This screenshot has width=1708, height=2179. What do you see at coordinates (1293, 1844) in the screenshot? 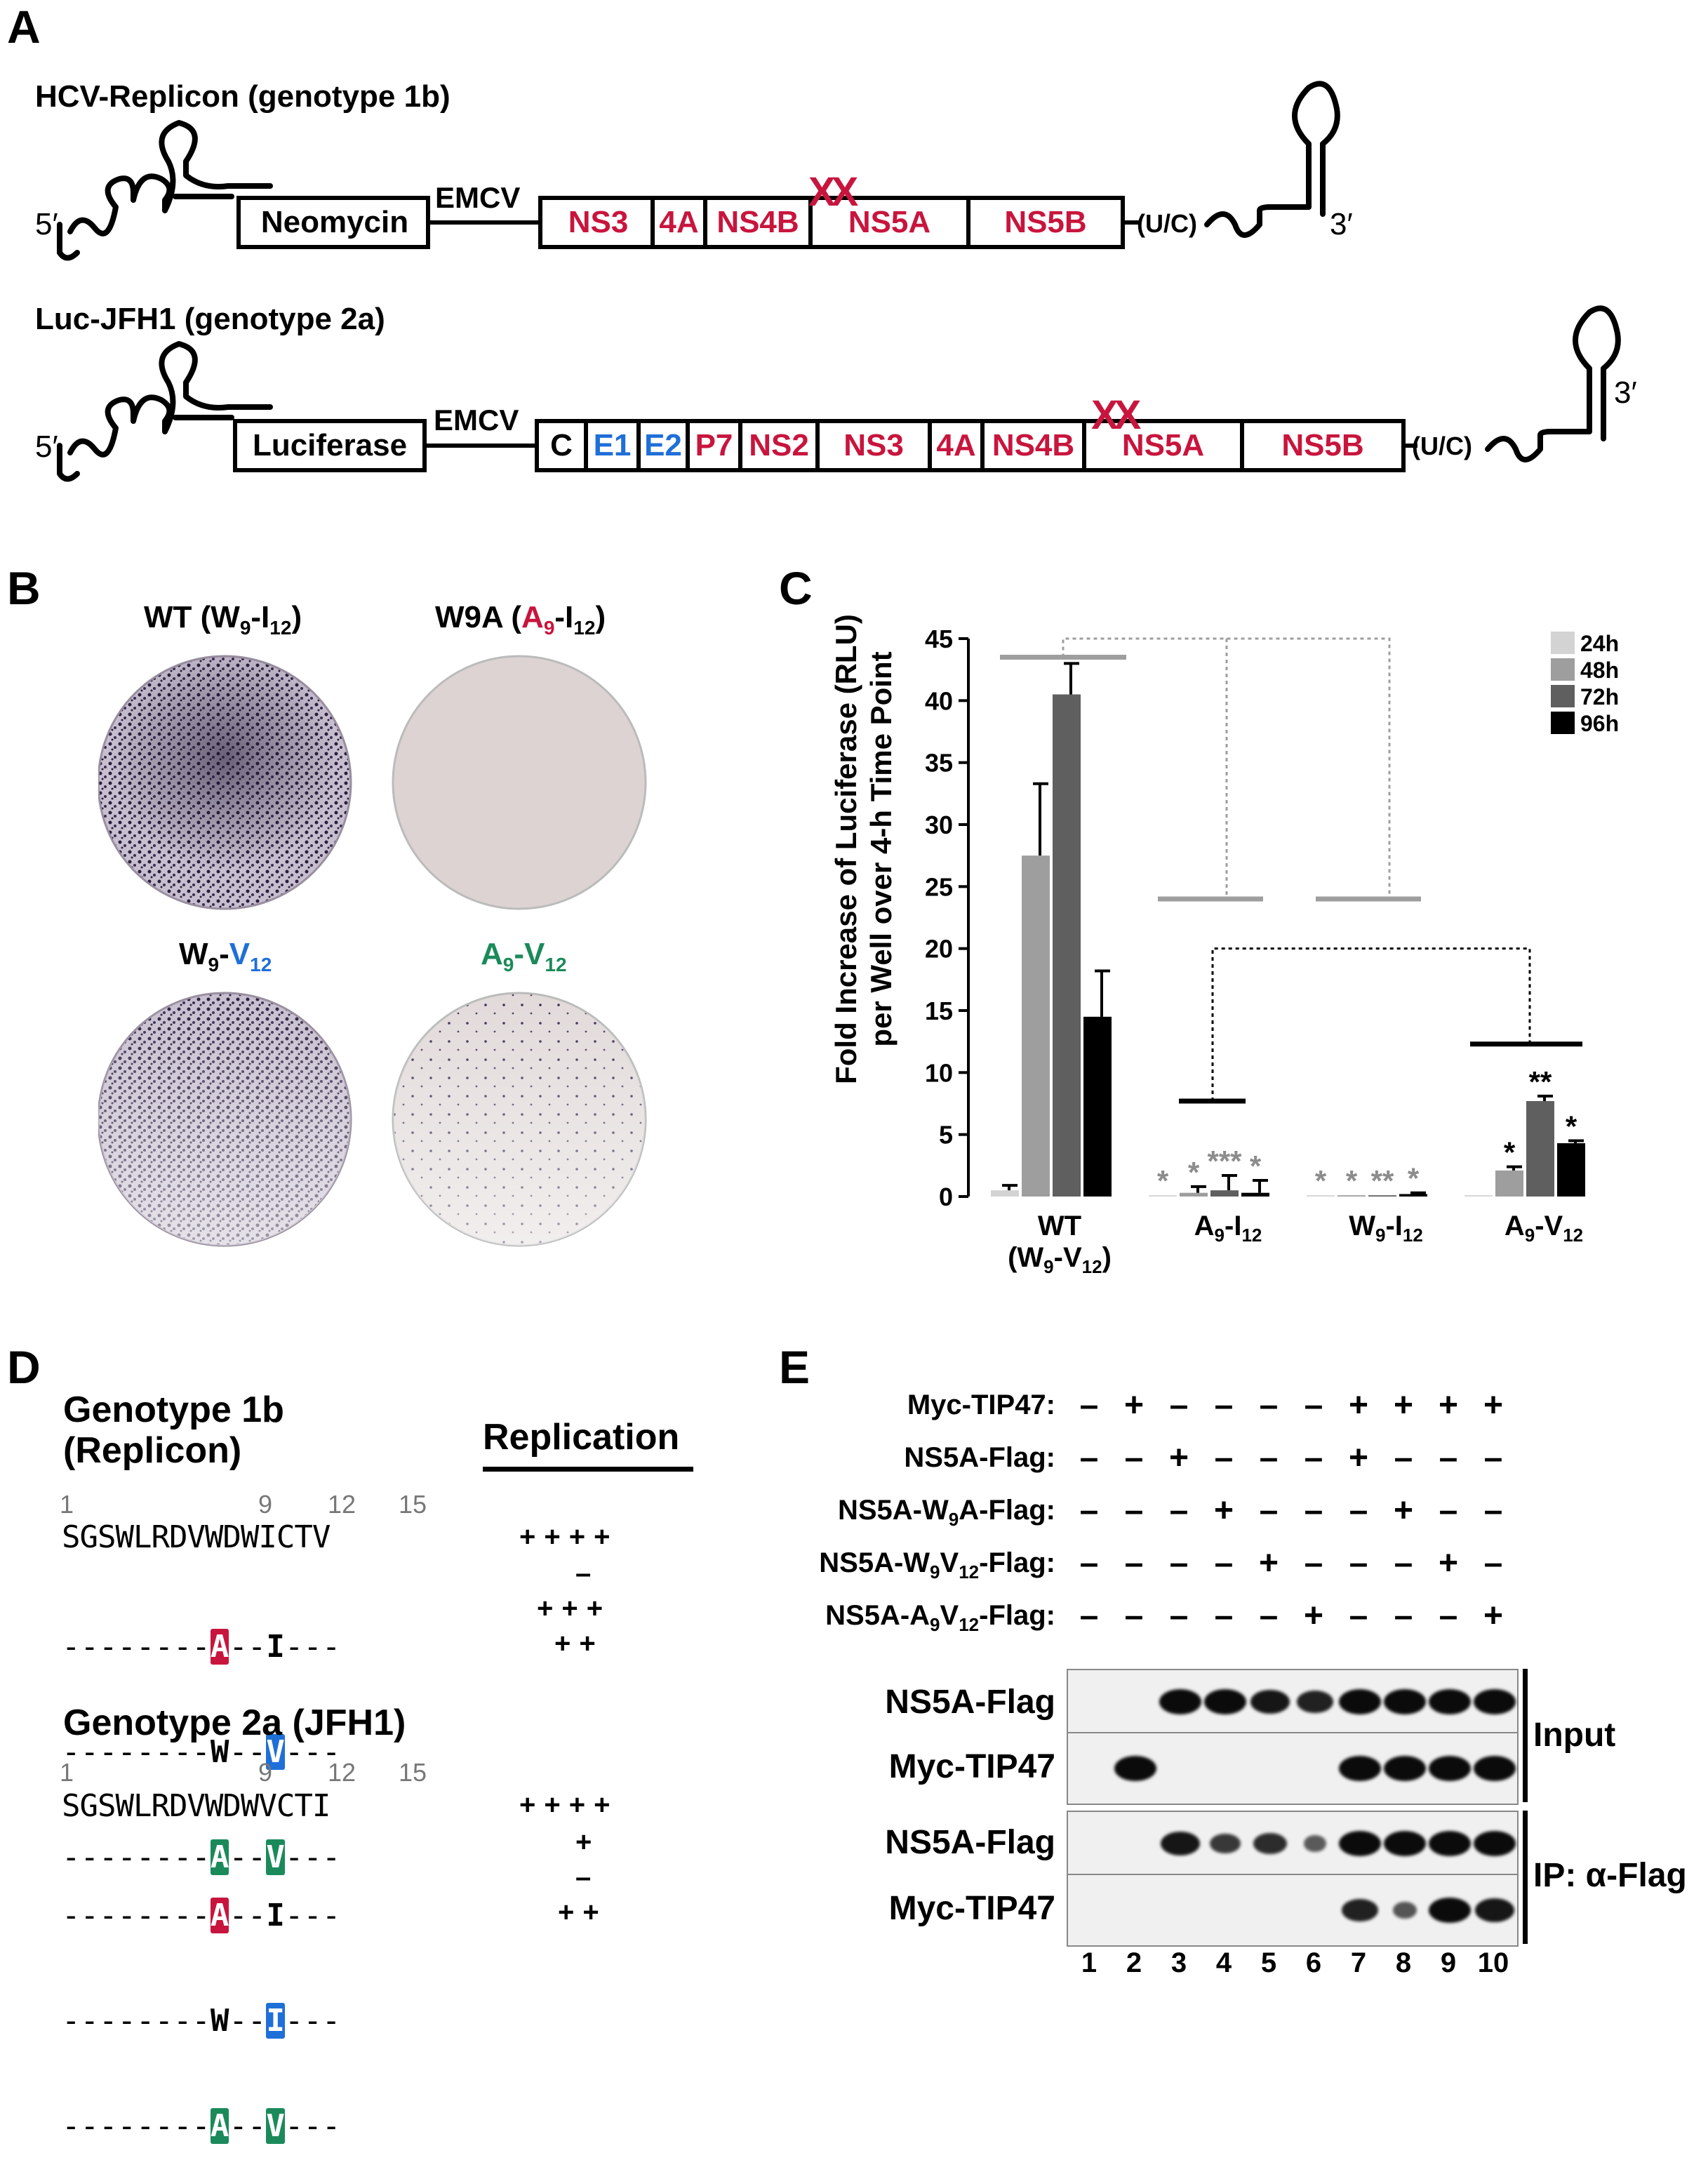
I see `blot-ip-ns5a` at bounding box center [1293, 1844].